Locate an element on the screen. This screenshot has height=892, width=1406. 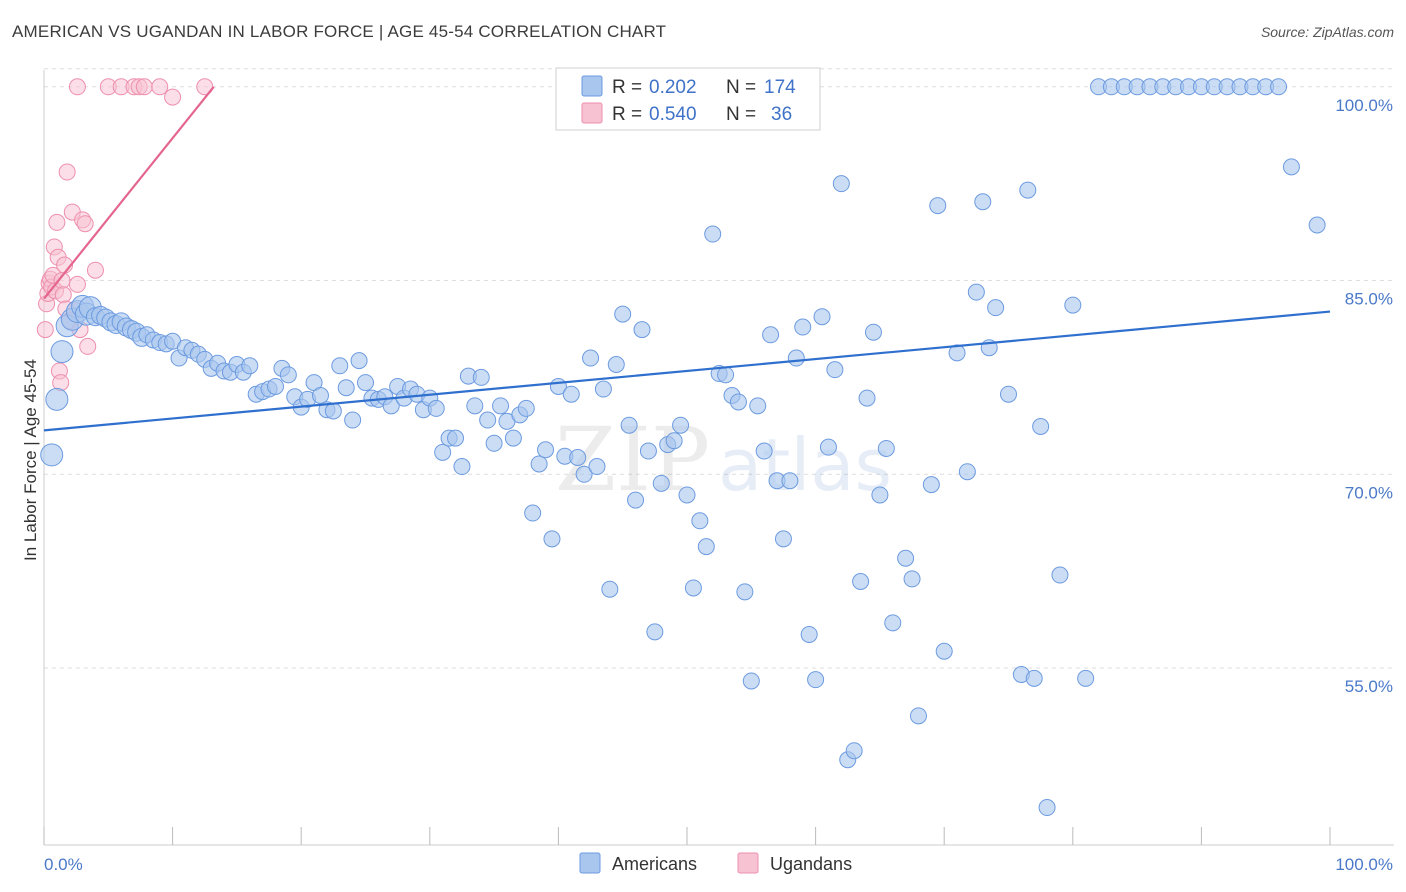
watermark: ZIP atlas is located at coordinates (723, 459).